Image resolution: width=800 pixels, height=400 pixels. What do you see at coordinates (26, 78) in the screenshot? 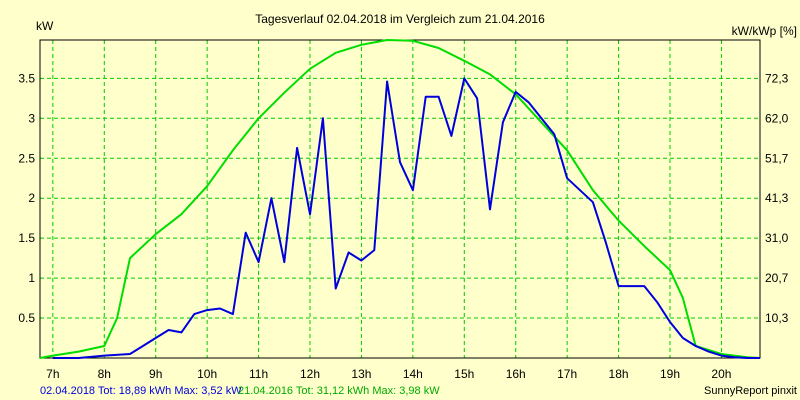
I see `y-tick-label-left: 3.5` at bounding box center [26, 78].